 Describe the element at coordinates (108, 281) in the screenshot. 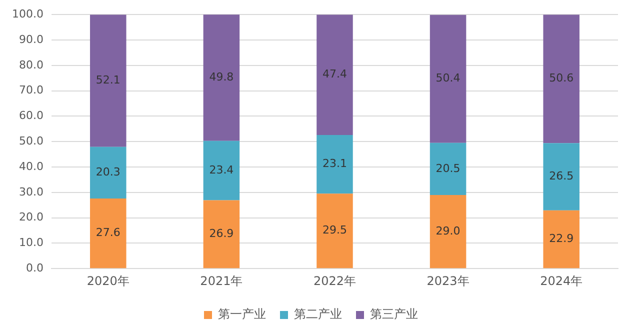

I see `x-tick-label: 2020年` at that location.